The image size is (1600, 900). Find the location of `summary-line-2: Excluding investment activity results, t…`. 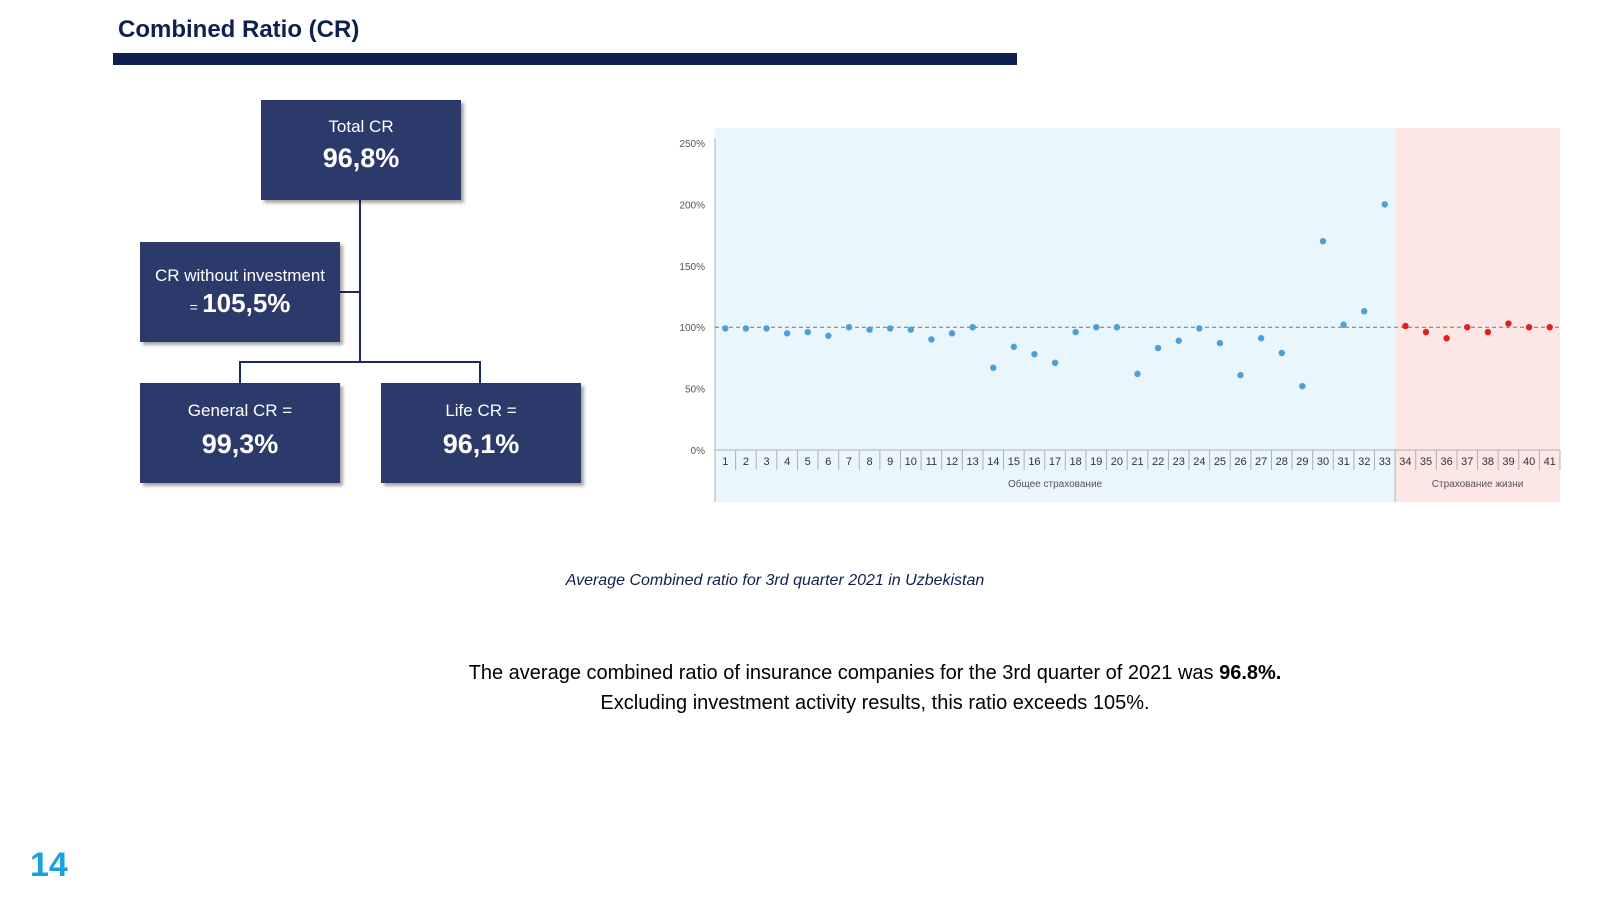

summary-line-2: Excluding investment activity results, t… is located at coordinates (875, 703).